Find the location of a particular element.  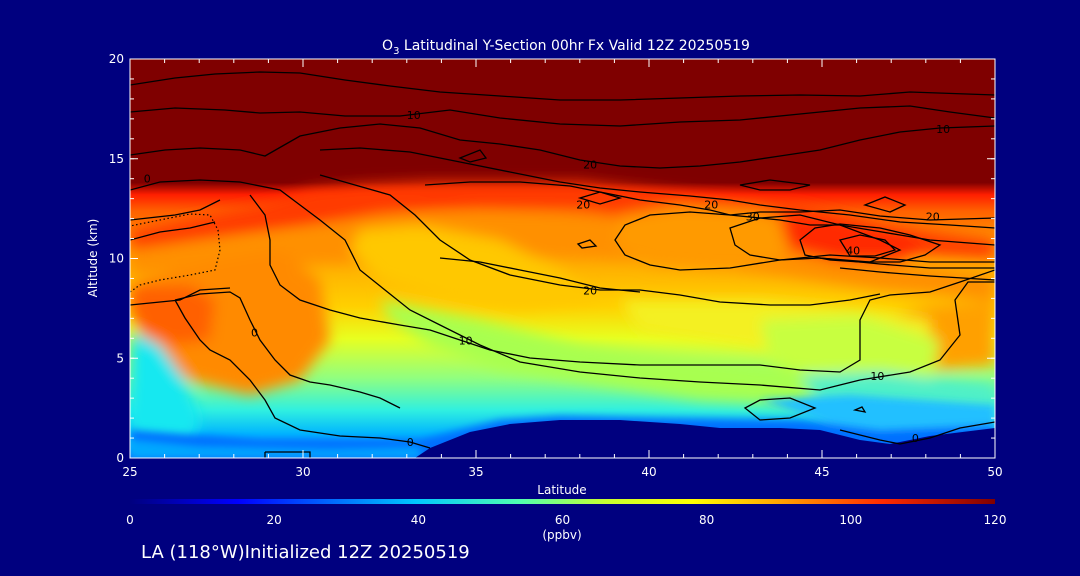

x-axis-label: Latitude is located at coordinates (561, 490).